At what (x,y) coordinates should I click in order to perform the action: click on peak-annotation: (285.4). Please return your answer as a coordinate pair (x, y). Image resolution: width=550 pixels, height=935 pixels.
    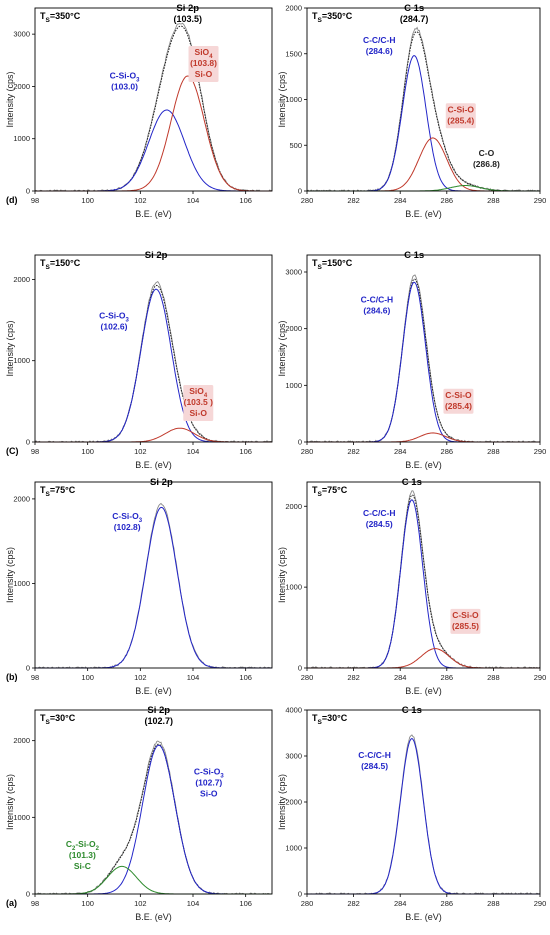
    Looking at the image, I should click on (460, 120).